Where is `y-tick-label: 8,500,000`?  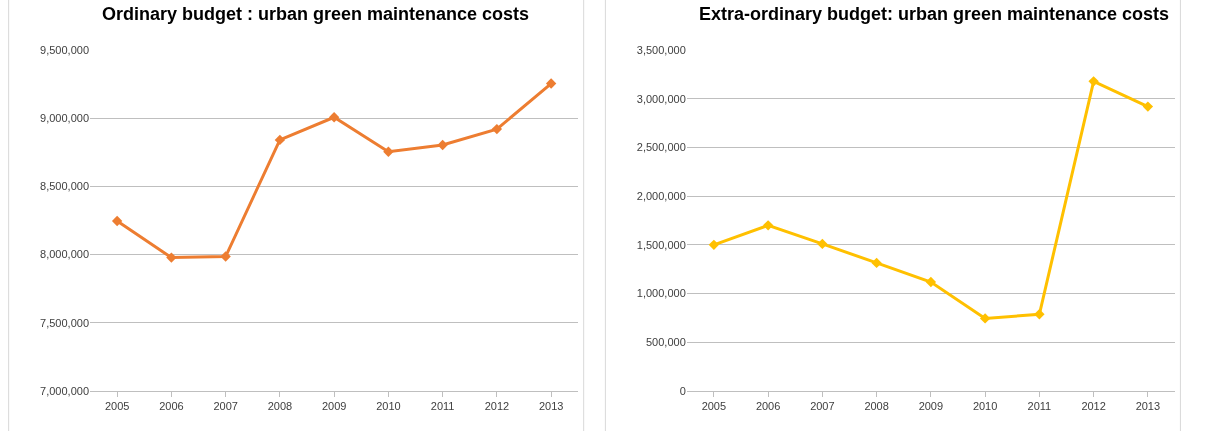
y-tick-label: 8,500,000 is located at coordinates (64, 186).